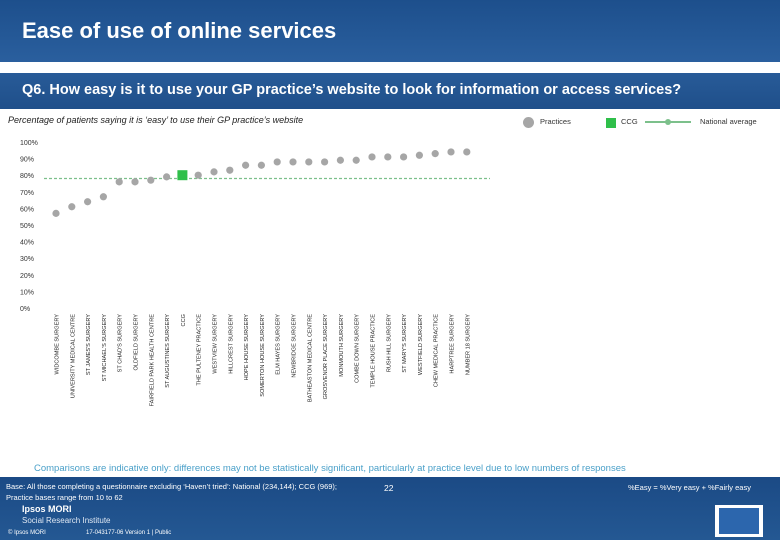 Image resolution: width=780 pixels, height=540 pixels. Describe the element at coordinates (27, 209) in the screenshot. I see `y-tick-label: 60%` at that location.